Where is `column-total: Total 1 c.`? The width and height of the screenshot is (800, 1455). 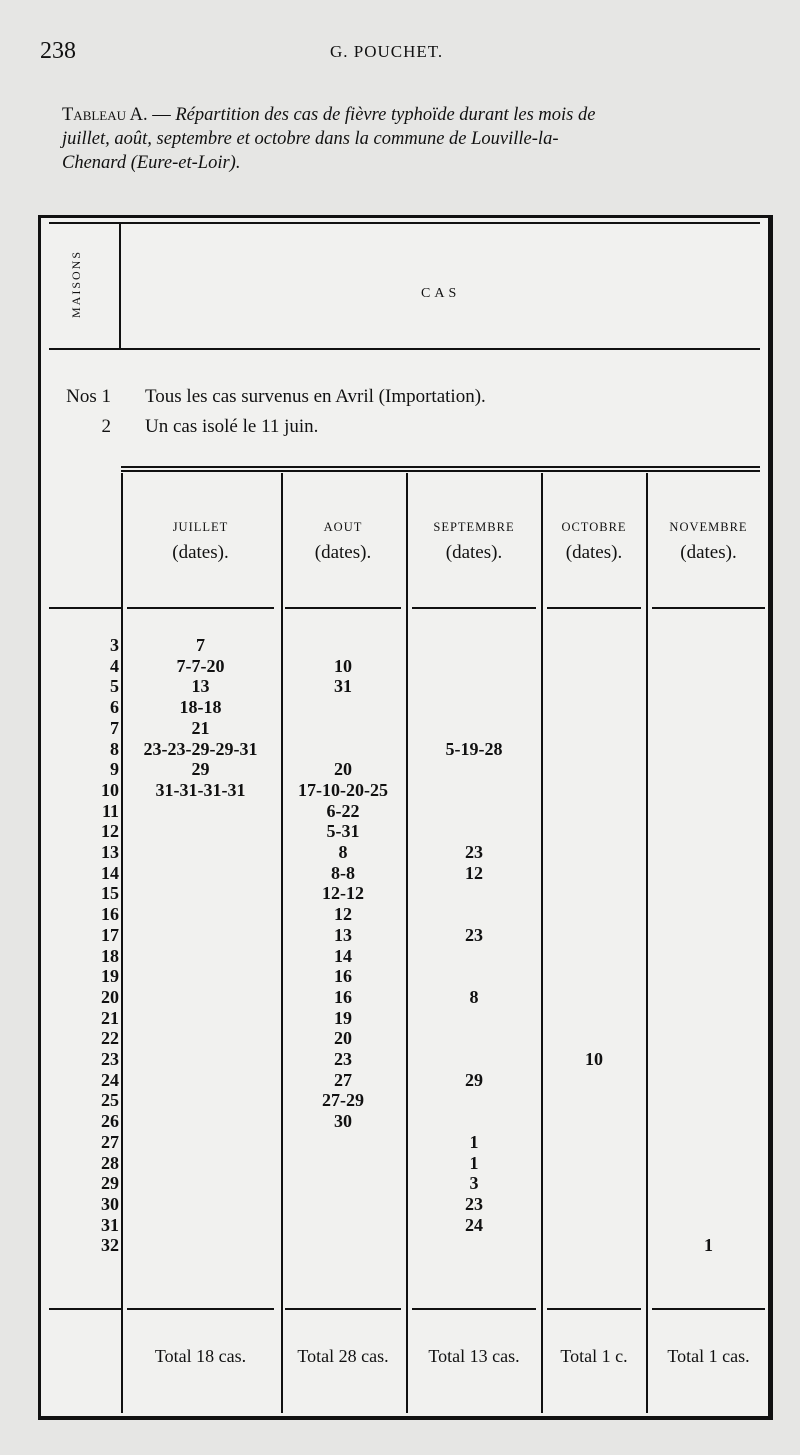
column-total: Total 1 c. is located at coordinates (594, 1356).